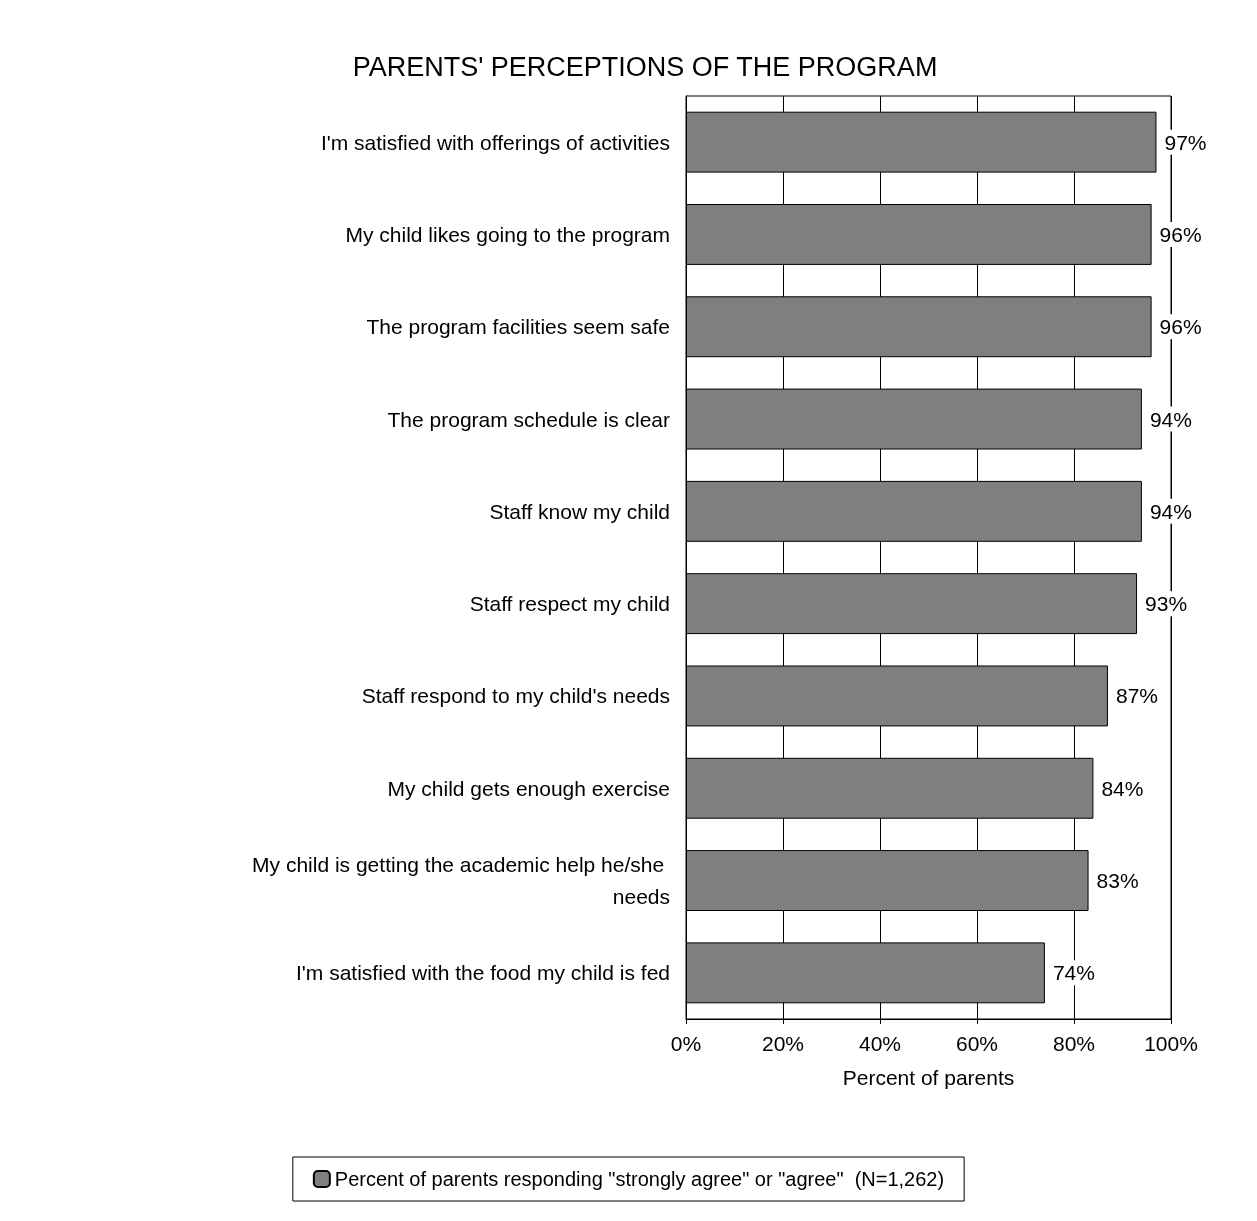  Describe the element at coordinates (507, 234) in the screenshot. I see `y-tick-label: My child likes going to the program` at that location.